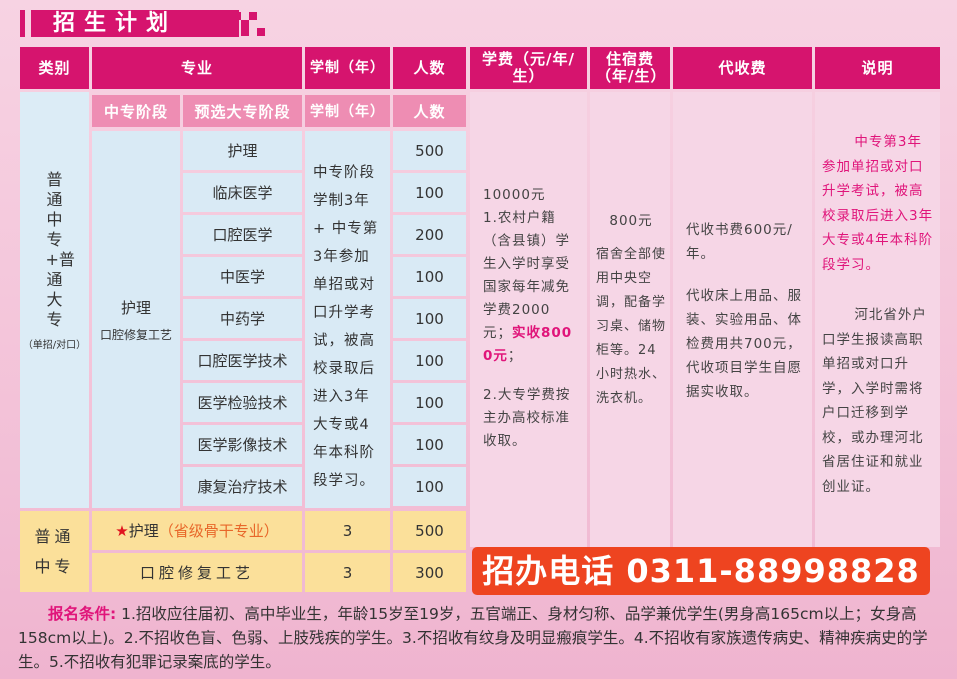 The height and width of the screenshot is (679, 957). Describe the element at coordinates (527, 418) in the screenshot. I see `tuition-p2: 2.大专学费按主办高校标准收取。` at that location.